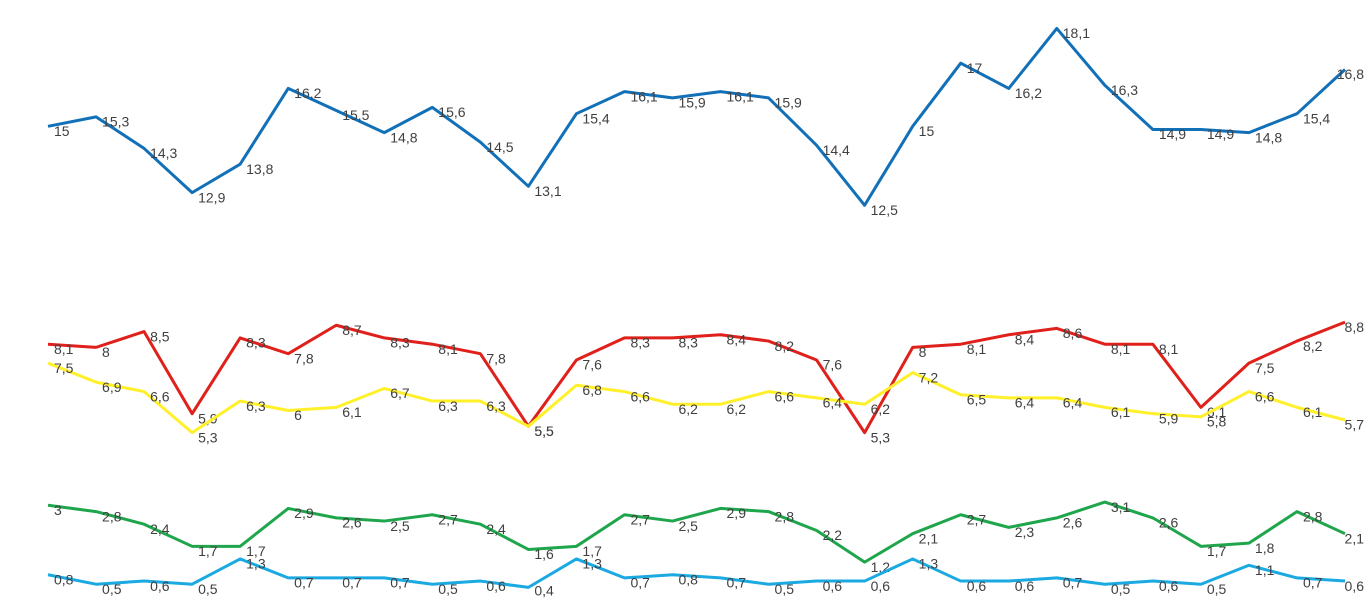 The height and width of the screenshot is (600, 1366). I want to click on data-label: 8,6, so click(1073, 333).